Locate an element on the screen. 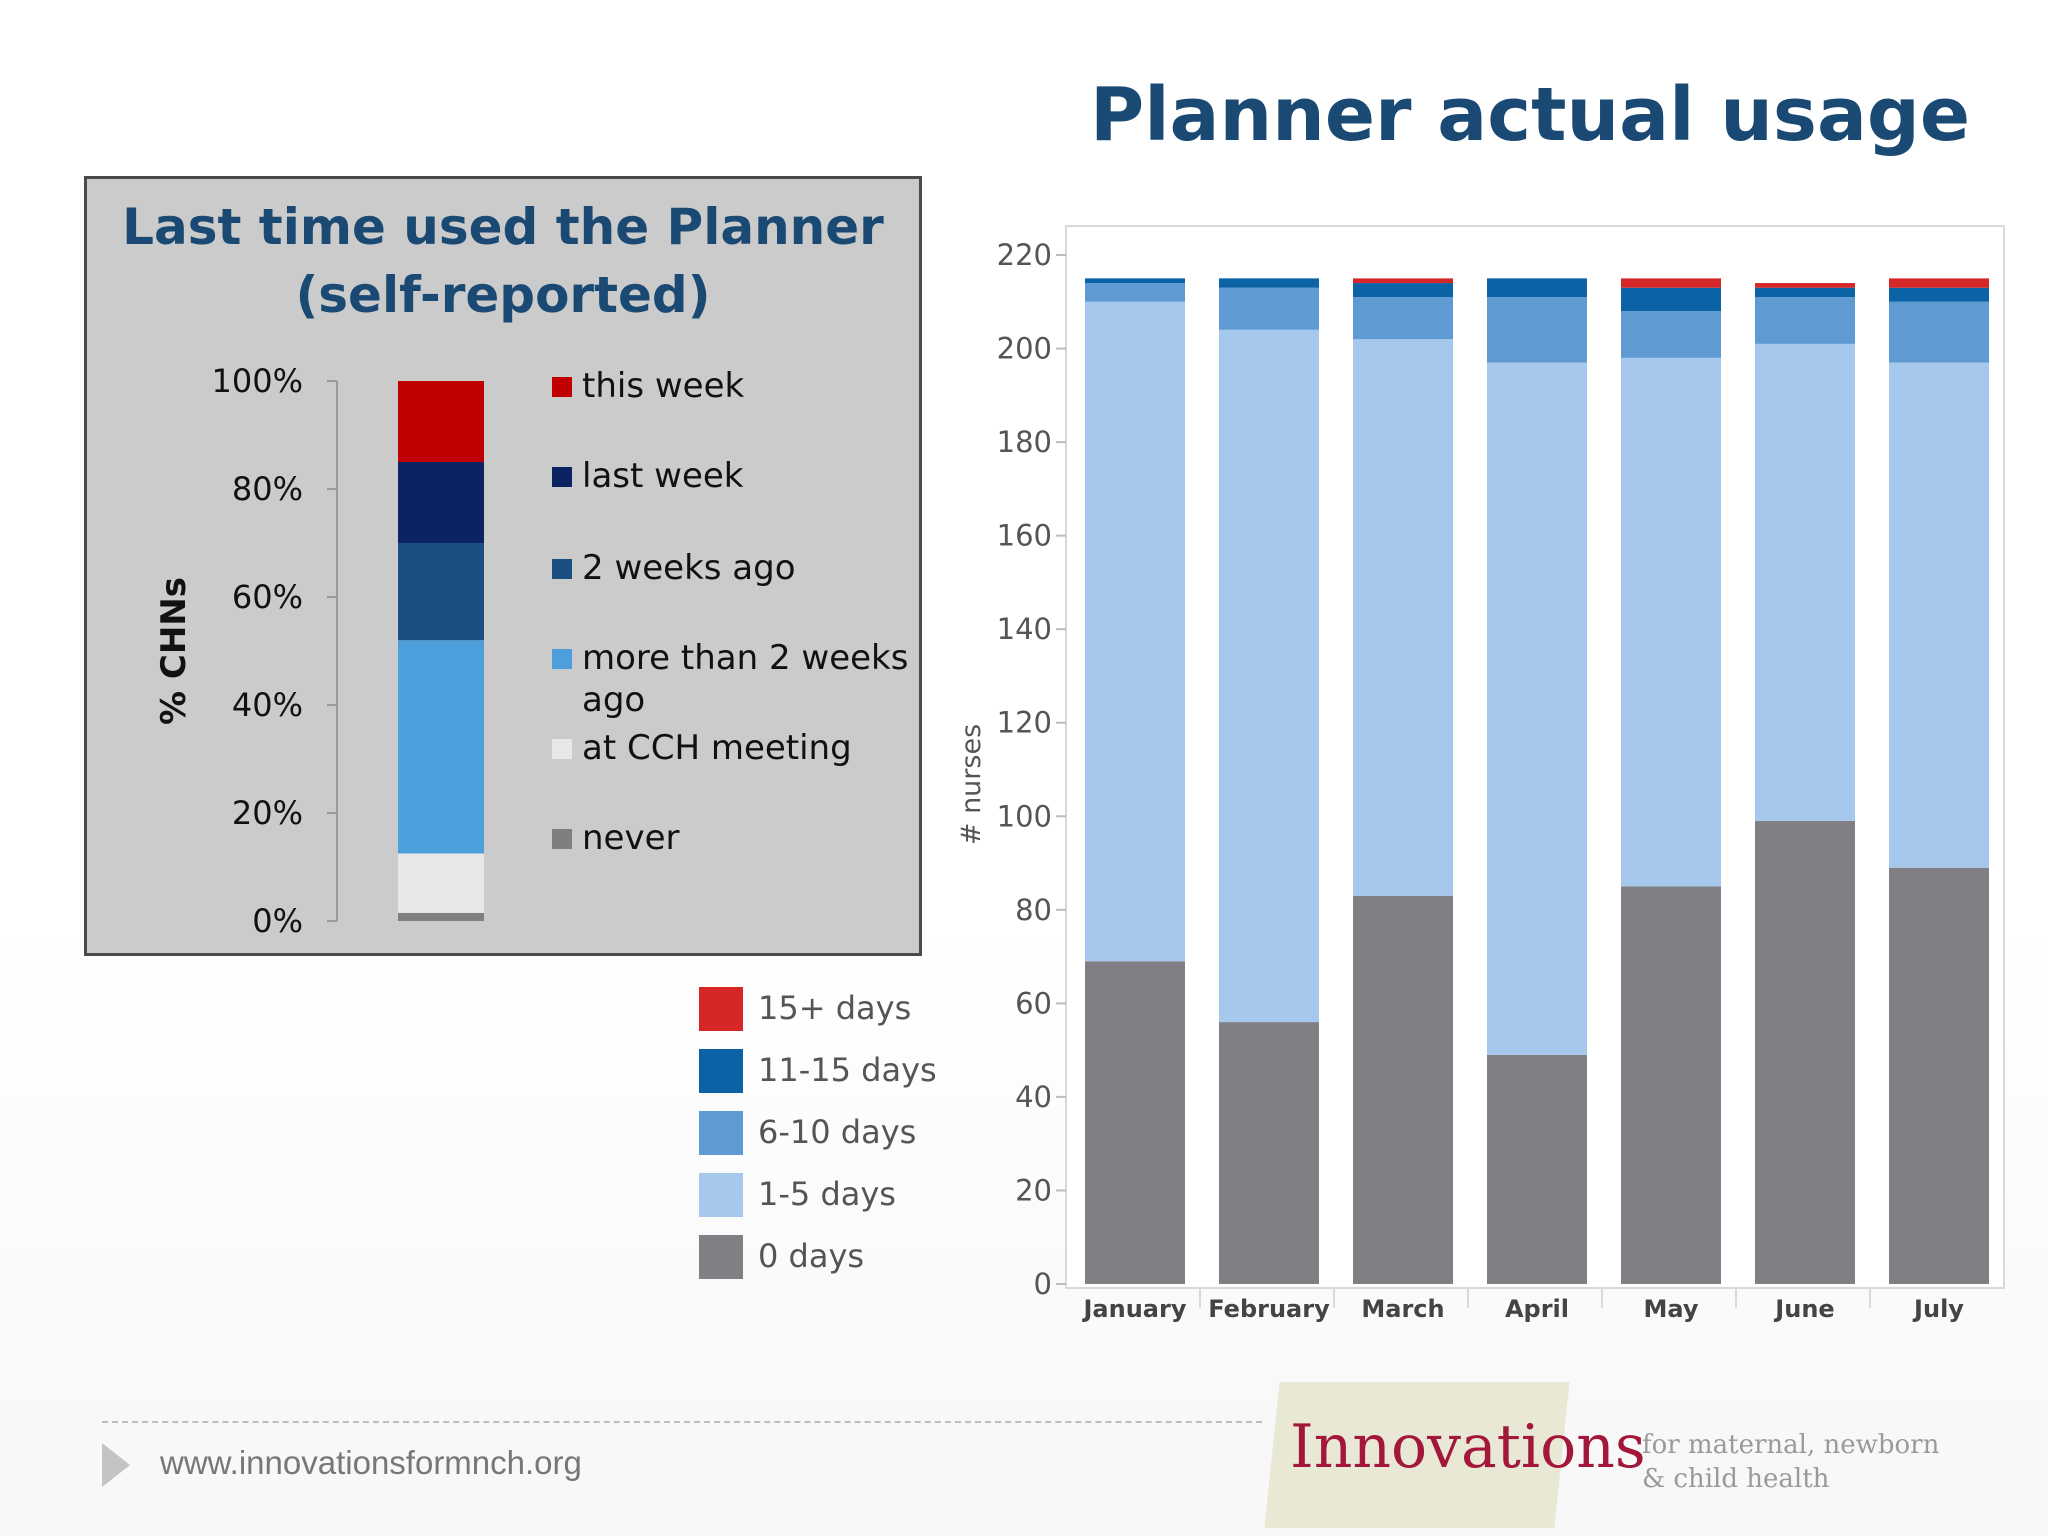 The height and width of the screenshot is (1536, 2048). bar-july-15-days is located at coordinates (1939, 283).